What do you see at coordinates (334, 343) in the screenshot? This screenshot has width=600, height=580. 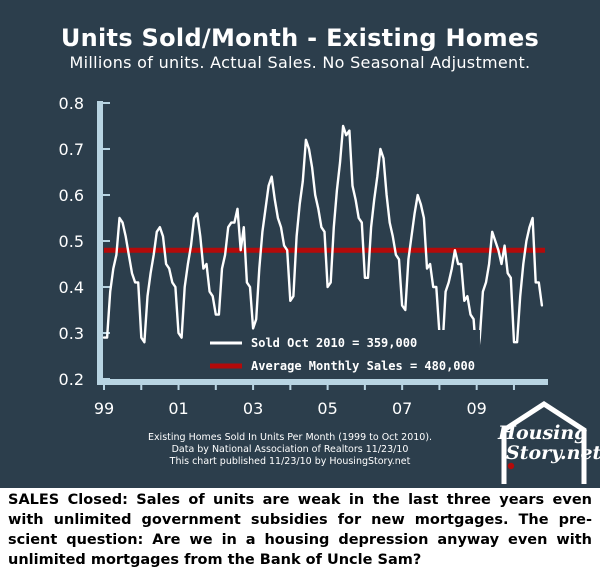 I see `legend-label-sales: Sold Oct 2010 = 359,000` at bounding box center [334, 343].